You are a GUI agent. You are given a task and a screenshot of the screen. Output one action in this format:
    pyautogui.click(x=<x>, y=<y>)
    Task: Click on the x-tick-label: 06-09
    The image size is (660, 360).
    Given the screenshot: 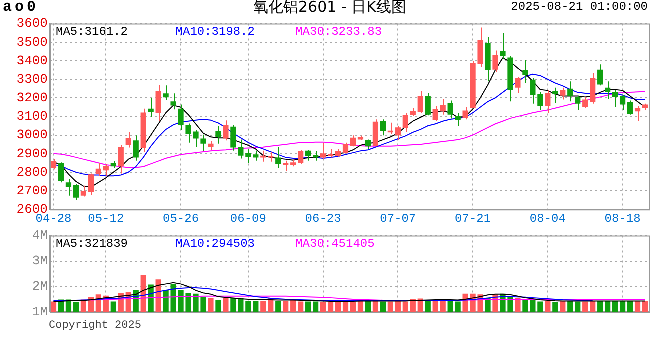 What is the action you would take?
    pyautogui.click(x=248, y=219)
    